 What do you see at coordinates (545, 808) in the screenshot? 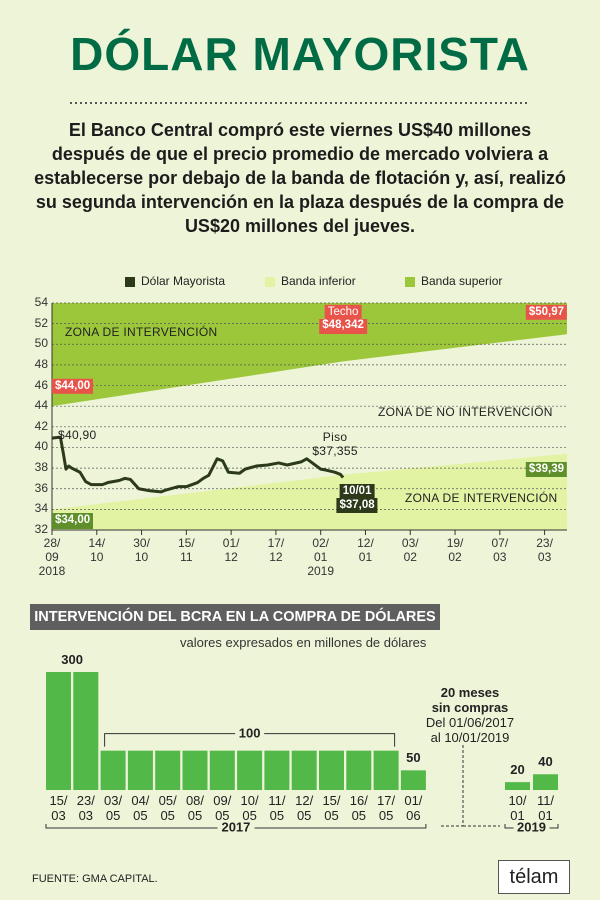
I see `x-tick-label: 11/ 01` at bounding box center [545, 808].